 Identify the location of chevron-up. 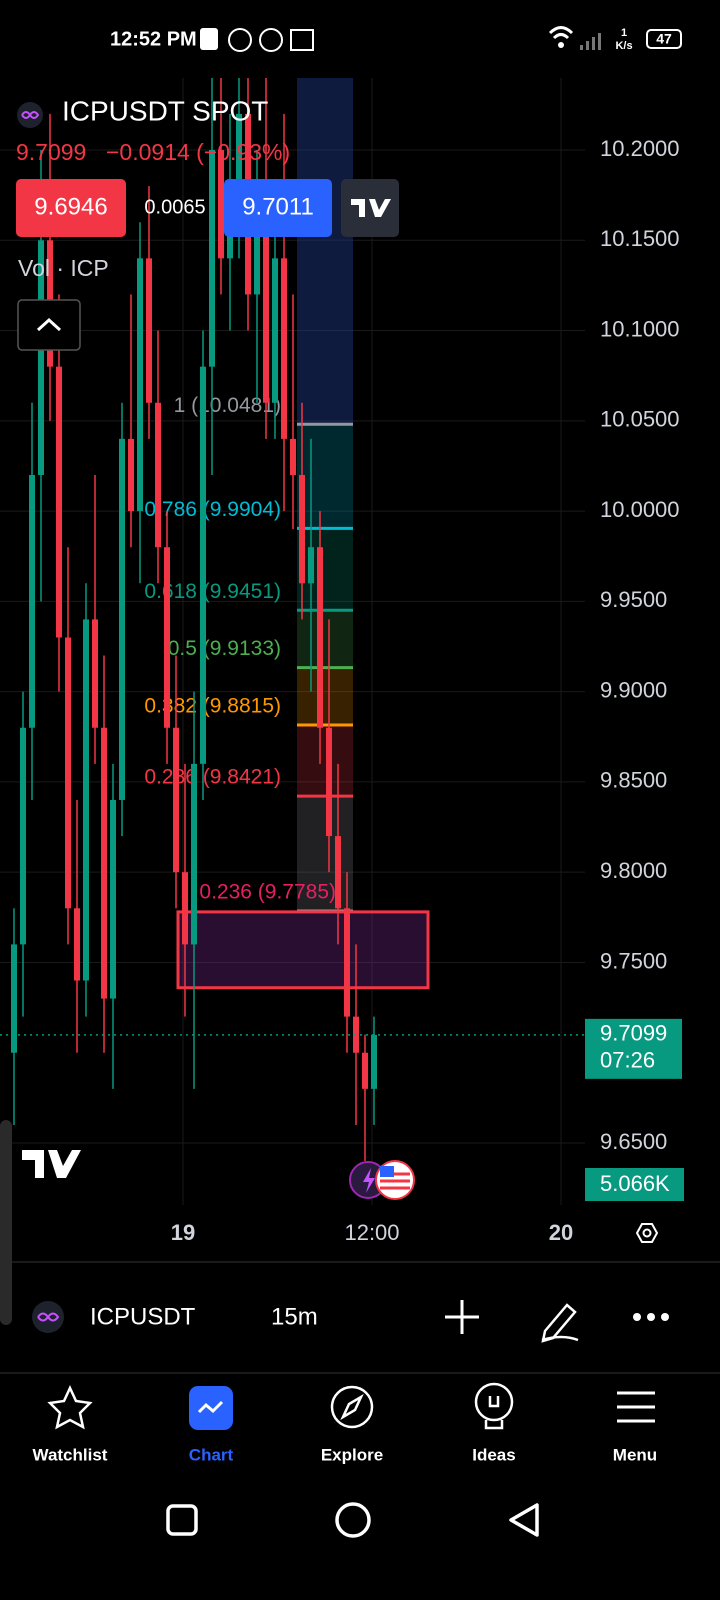
(49, 324).